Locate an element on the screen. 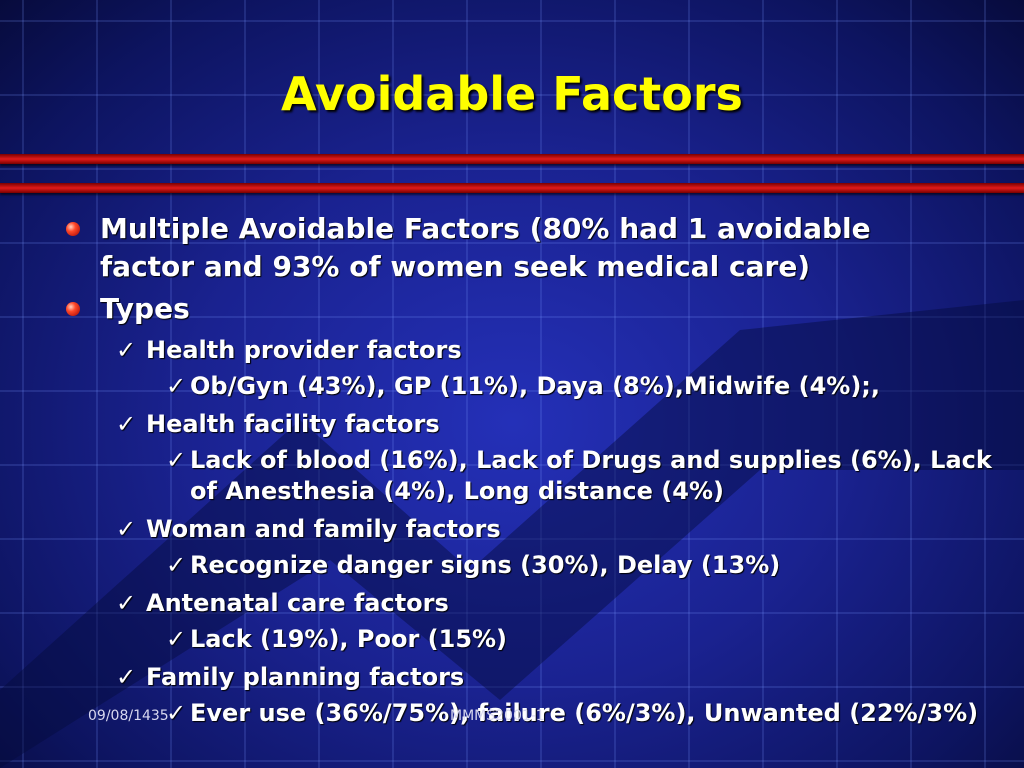 The width and height of the screenshot is (1024, 768). footer-date: 09/08/1435 is located at coordinates (128, 716).